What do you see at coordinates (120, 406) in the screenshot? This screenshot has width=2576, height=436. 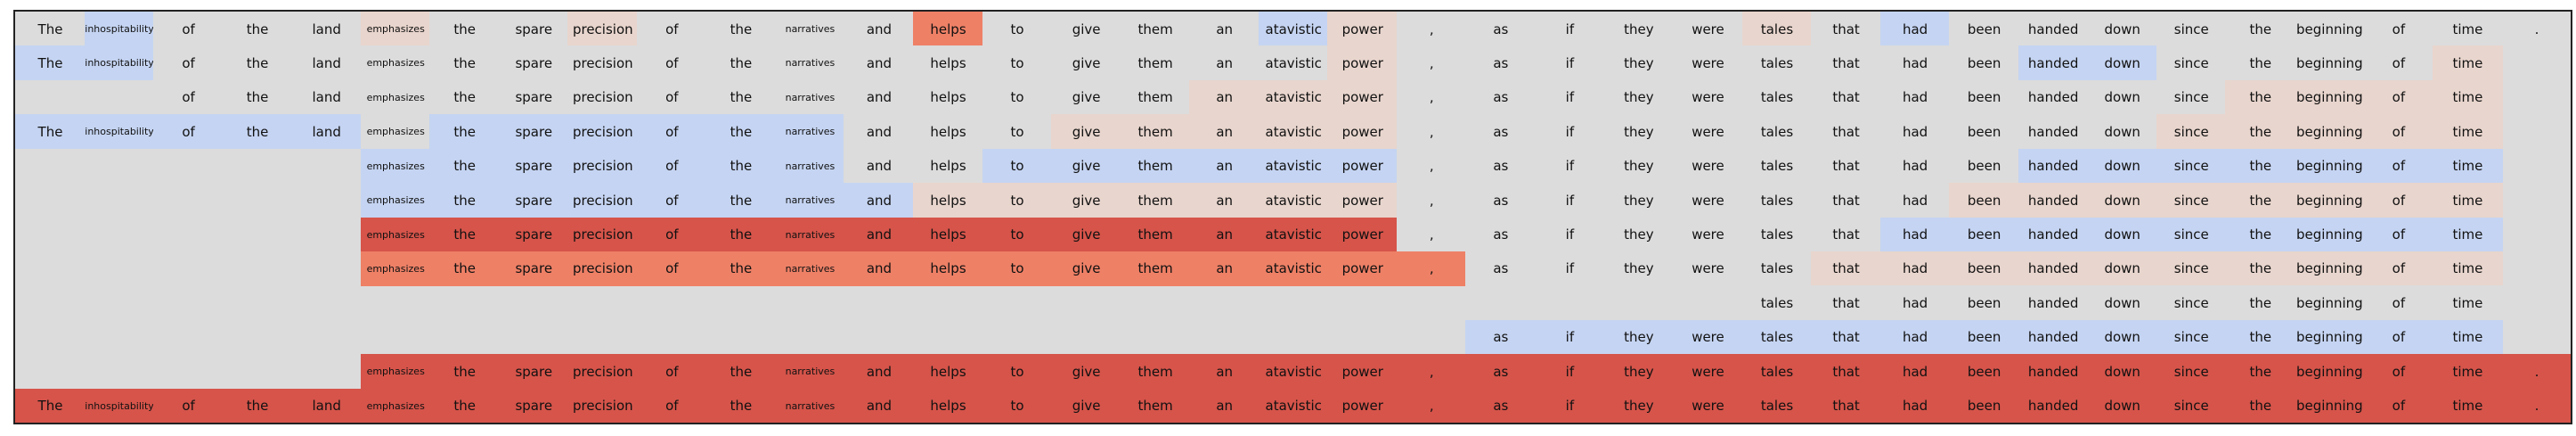 I see `heatmap-cell: inhospitability` at bounding box center [120, 406].